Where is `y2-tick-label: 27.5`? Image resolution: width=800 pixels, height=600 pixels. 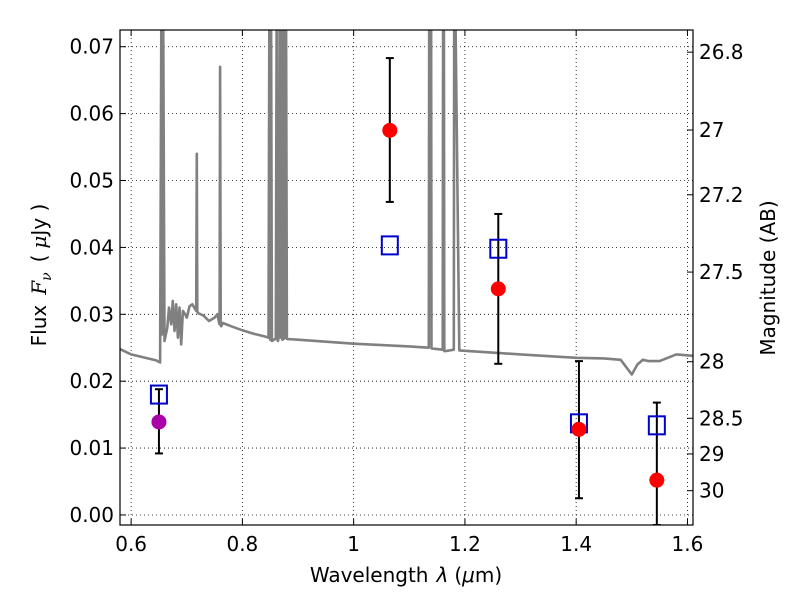
y2-tick-label: 27.5 is located at coordinates (721, 272).